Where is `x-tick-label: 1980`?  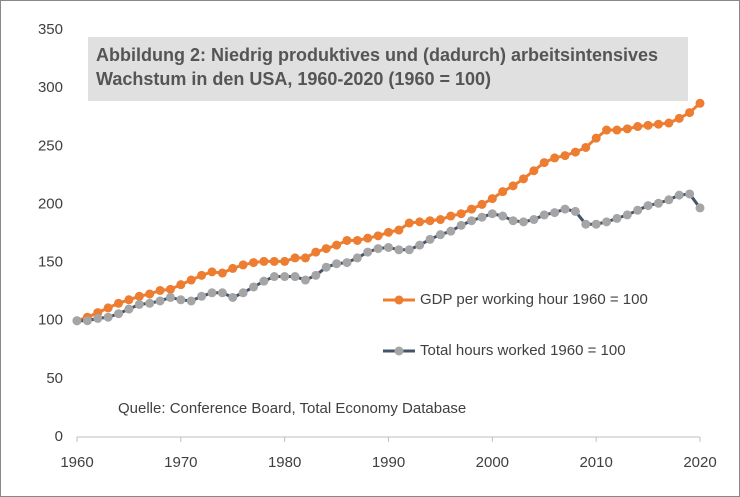 x-tick-label: 1980 is located at coordinates (284, 462).